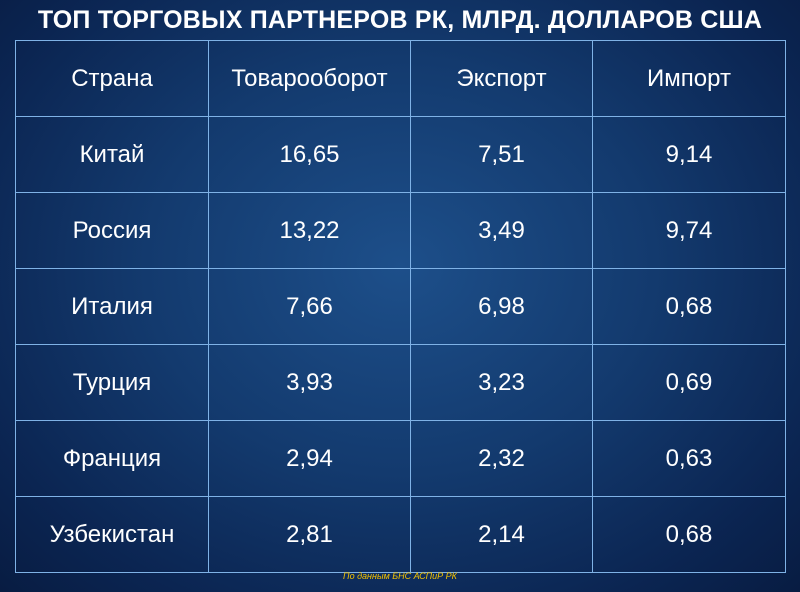  I want to click on table-row: Франция 2,94 2,32 0,63, so click(400, 458).